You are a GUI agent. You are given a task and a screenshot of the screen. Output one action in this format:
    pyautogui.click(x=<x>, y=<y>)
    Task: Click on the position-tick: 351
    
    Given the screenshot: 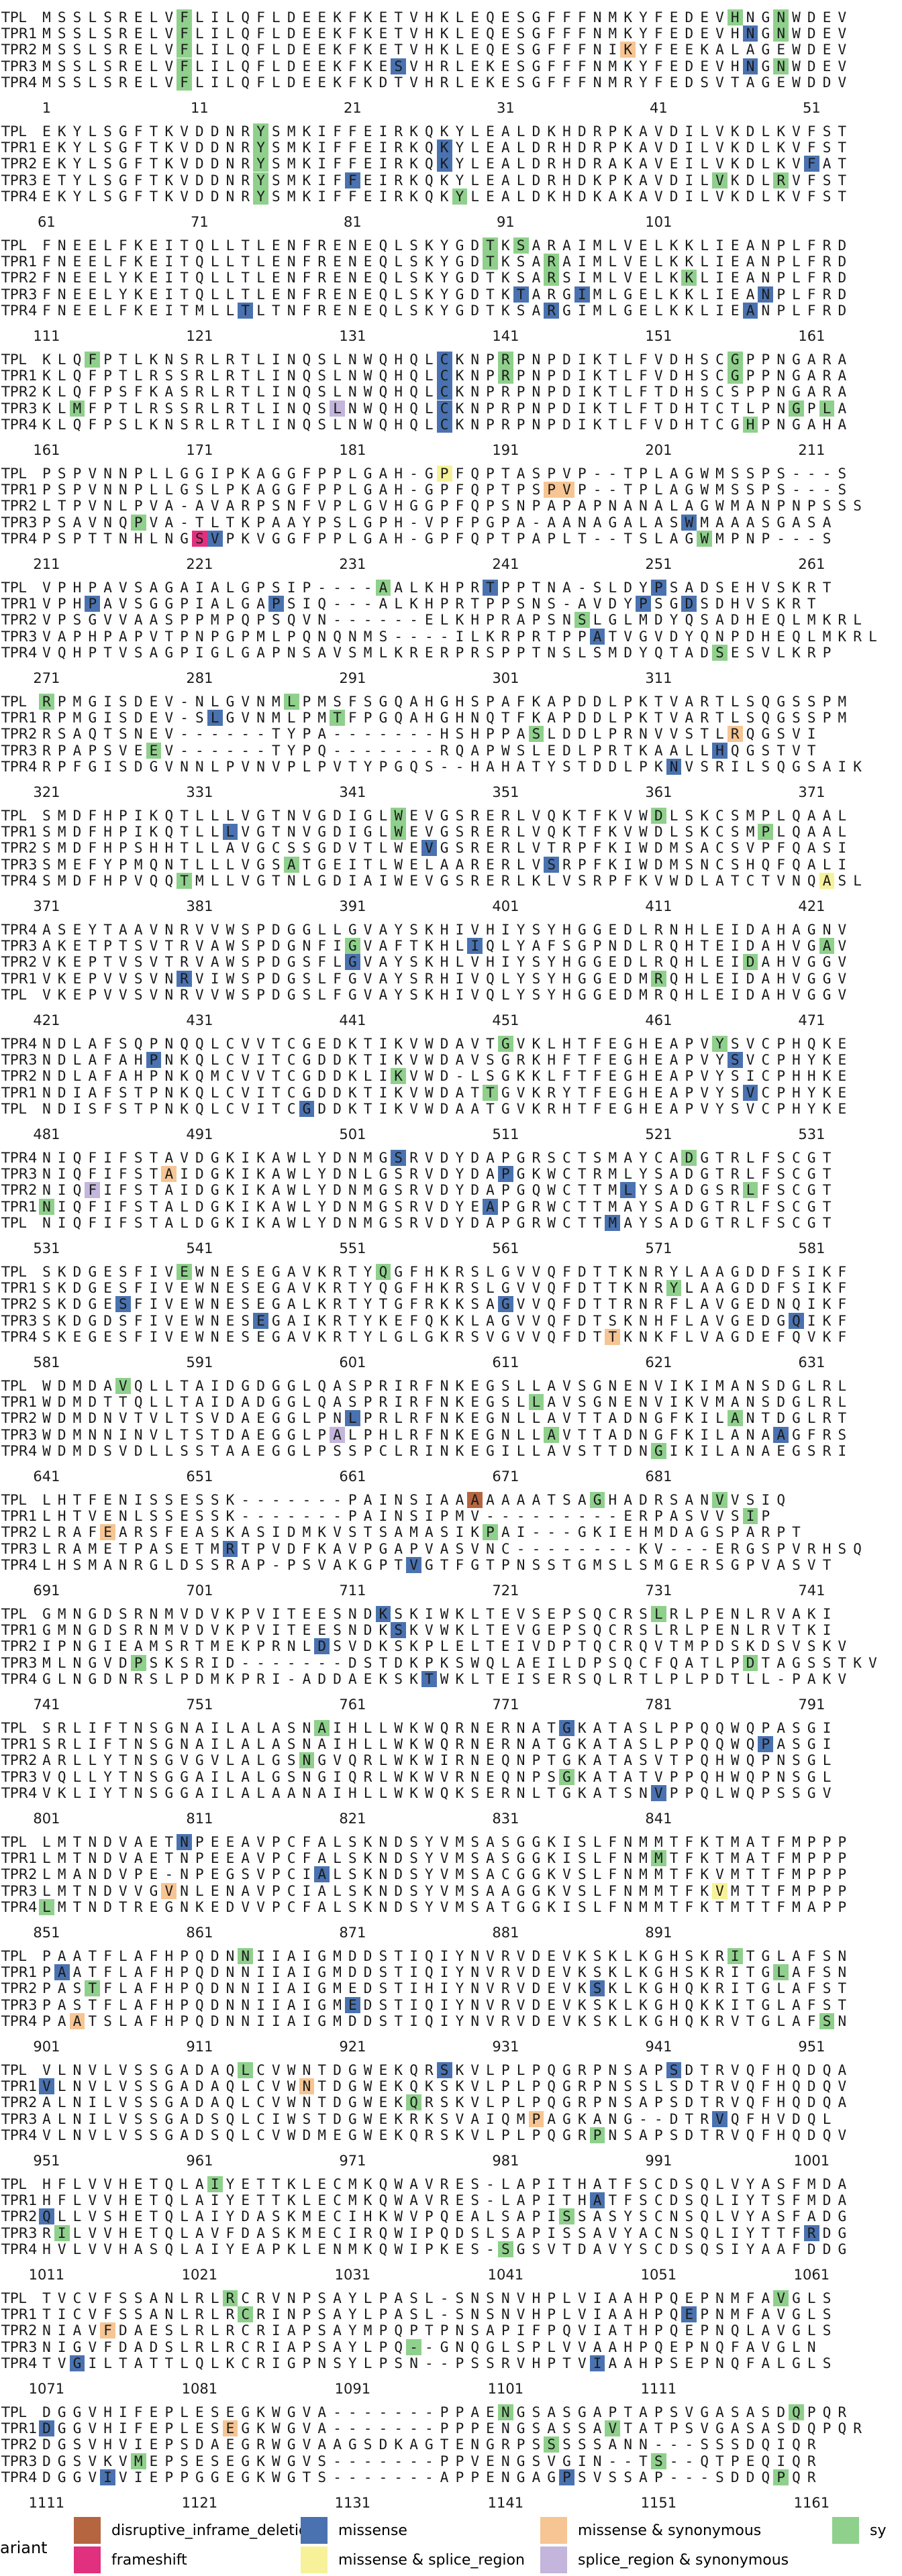 What is the action you would take?
    pyautogui.click(x=505, y=792)
    